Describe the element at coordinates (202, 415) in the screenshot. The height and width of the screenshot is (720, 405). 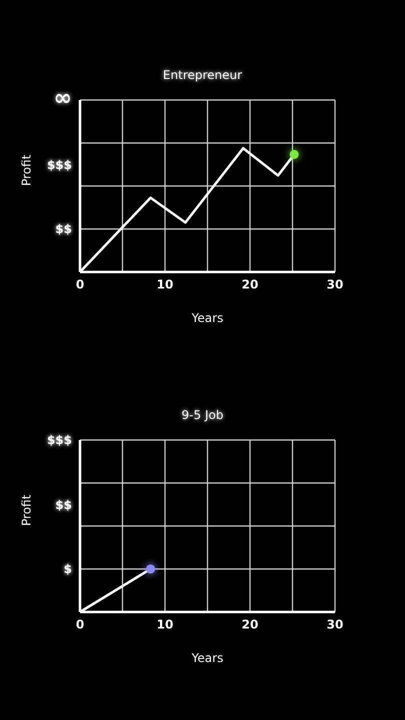
I see `chart-title: 9-5 Job` at that location.